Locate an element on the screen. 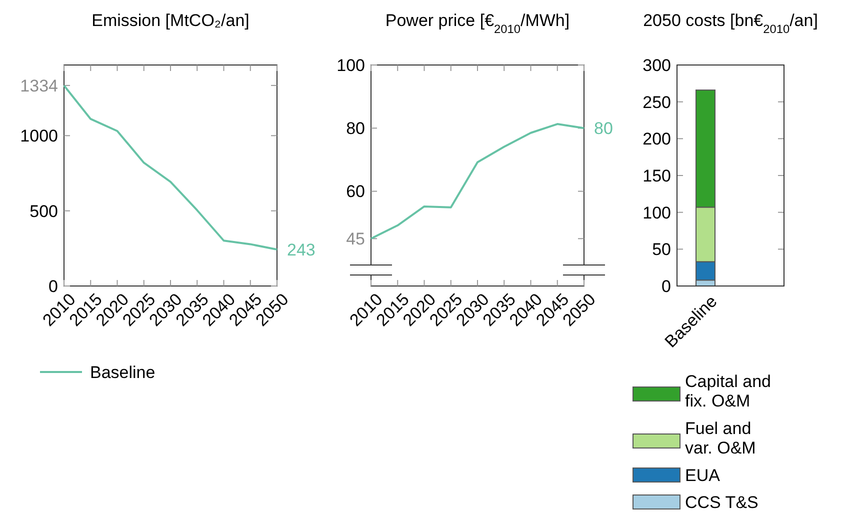 The image size is (845, 531). y-tick-label: 45 is located at coordinates (355, 239).